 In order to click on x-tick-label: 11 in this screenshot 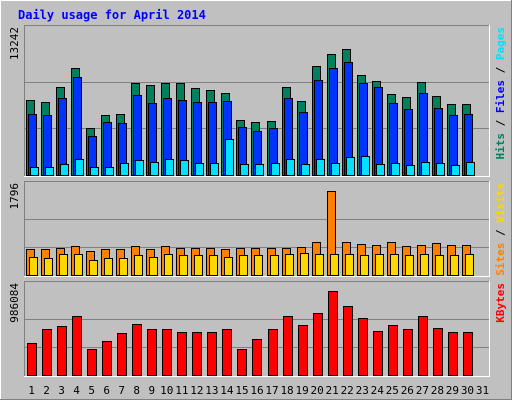, I will do `click(181, 390)`.